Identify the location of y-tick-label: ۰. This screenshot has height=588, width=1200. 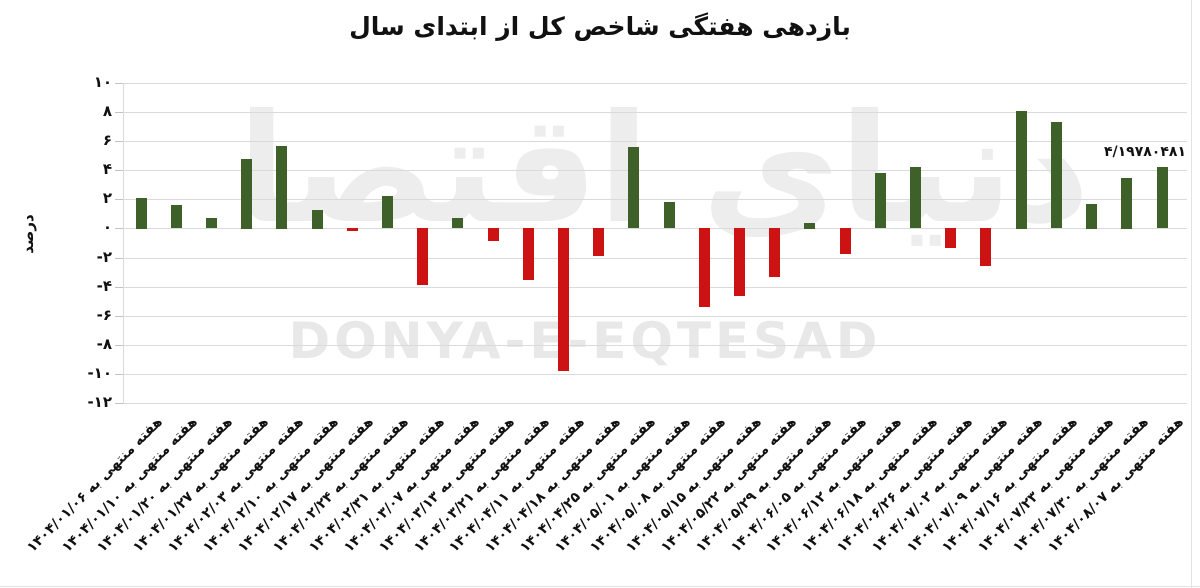
(107, 227).